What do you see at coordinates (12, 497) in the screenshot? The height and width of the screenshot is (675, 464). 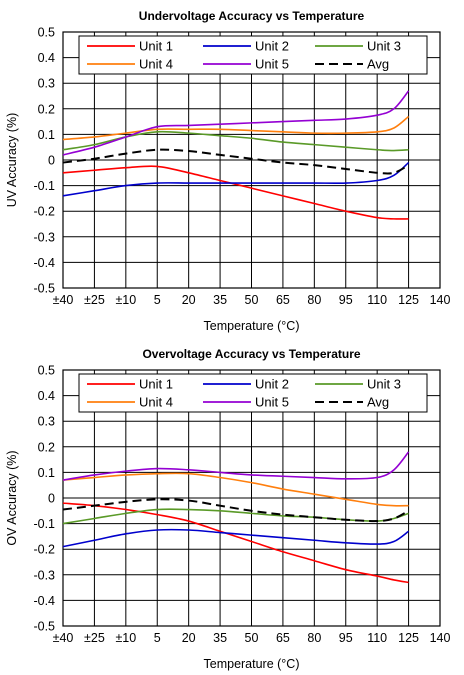 I see `y-axis-label: OV Accuracy (%)` at bounding box center [12, 497].